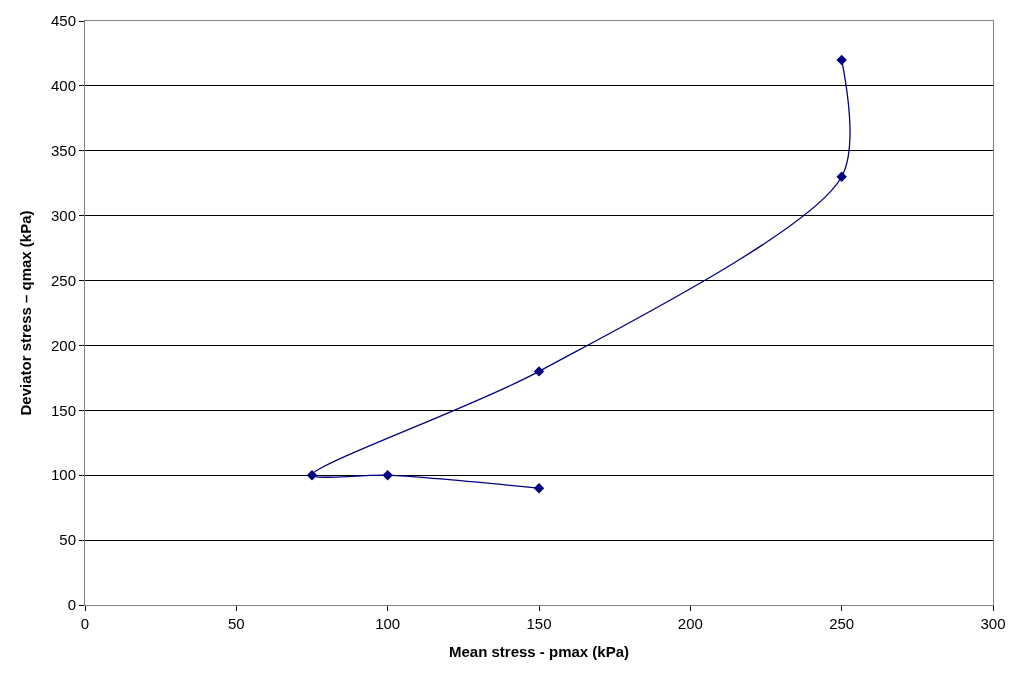  I want to click on y-tick-label: 400, so click(63, 86).